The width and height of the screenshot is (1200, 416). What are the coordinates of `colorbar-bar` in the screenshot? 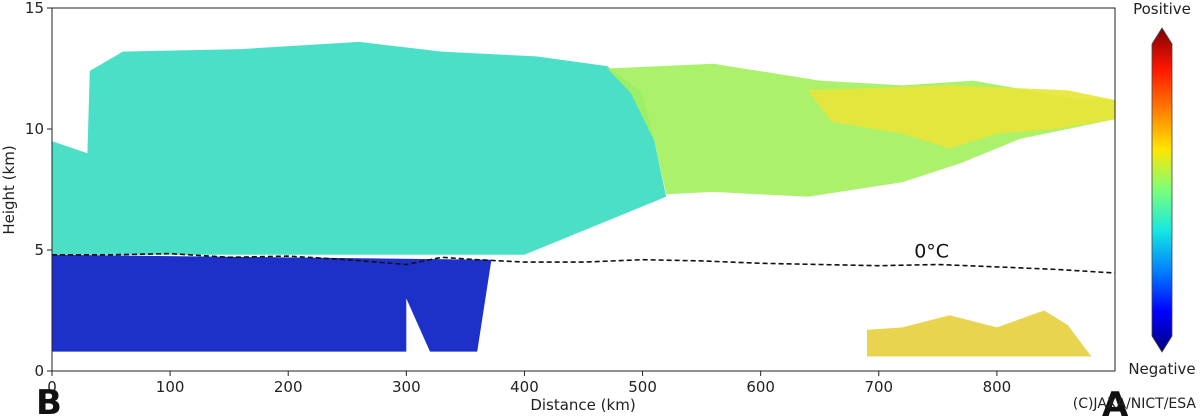 It's located at (1162, 190).